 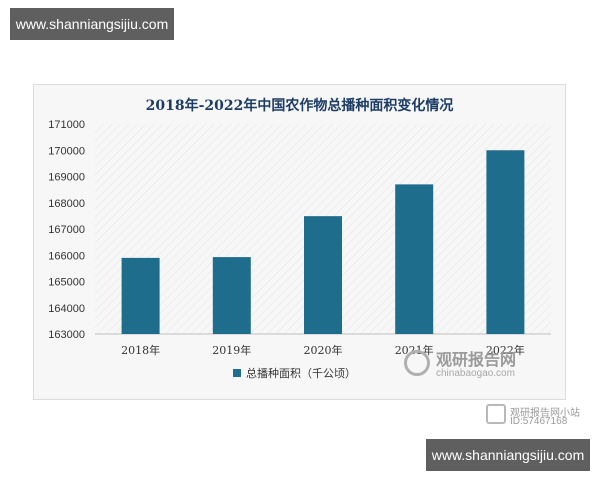 I want to click on y-tick-label: 167000, so click(x=66, y=230).